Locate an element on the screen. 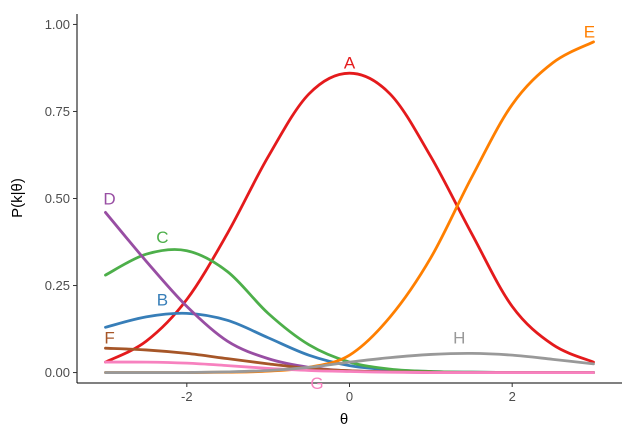 This screenshot has height=437, width=637. y-tick-label: 1.00 is located at coordinates (57, 24).